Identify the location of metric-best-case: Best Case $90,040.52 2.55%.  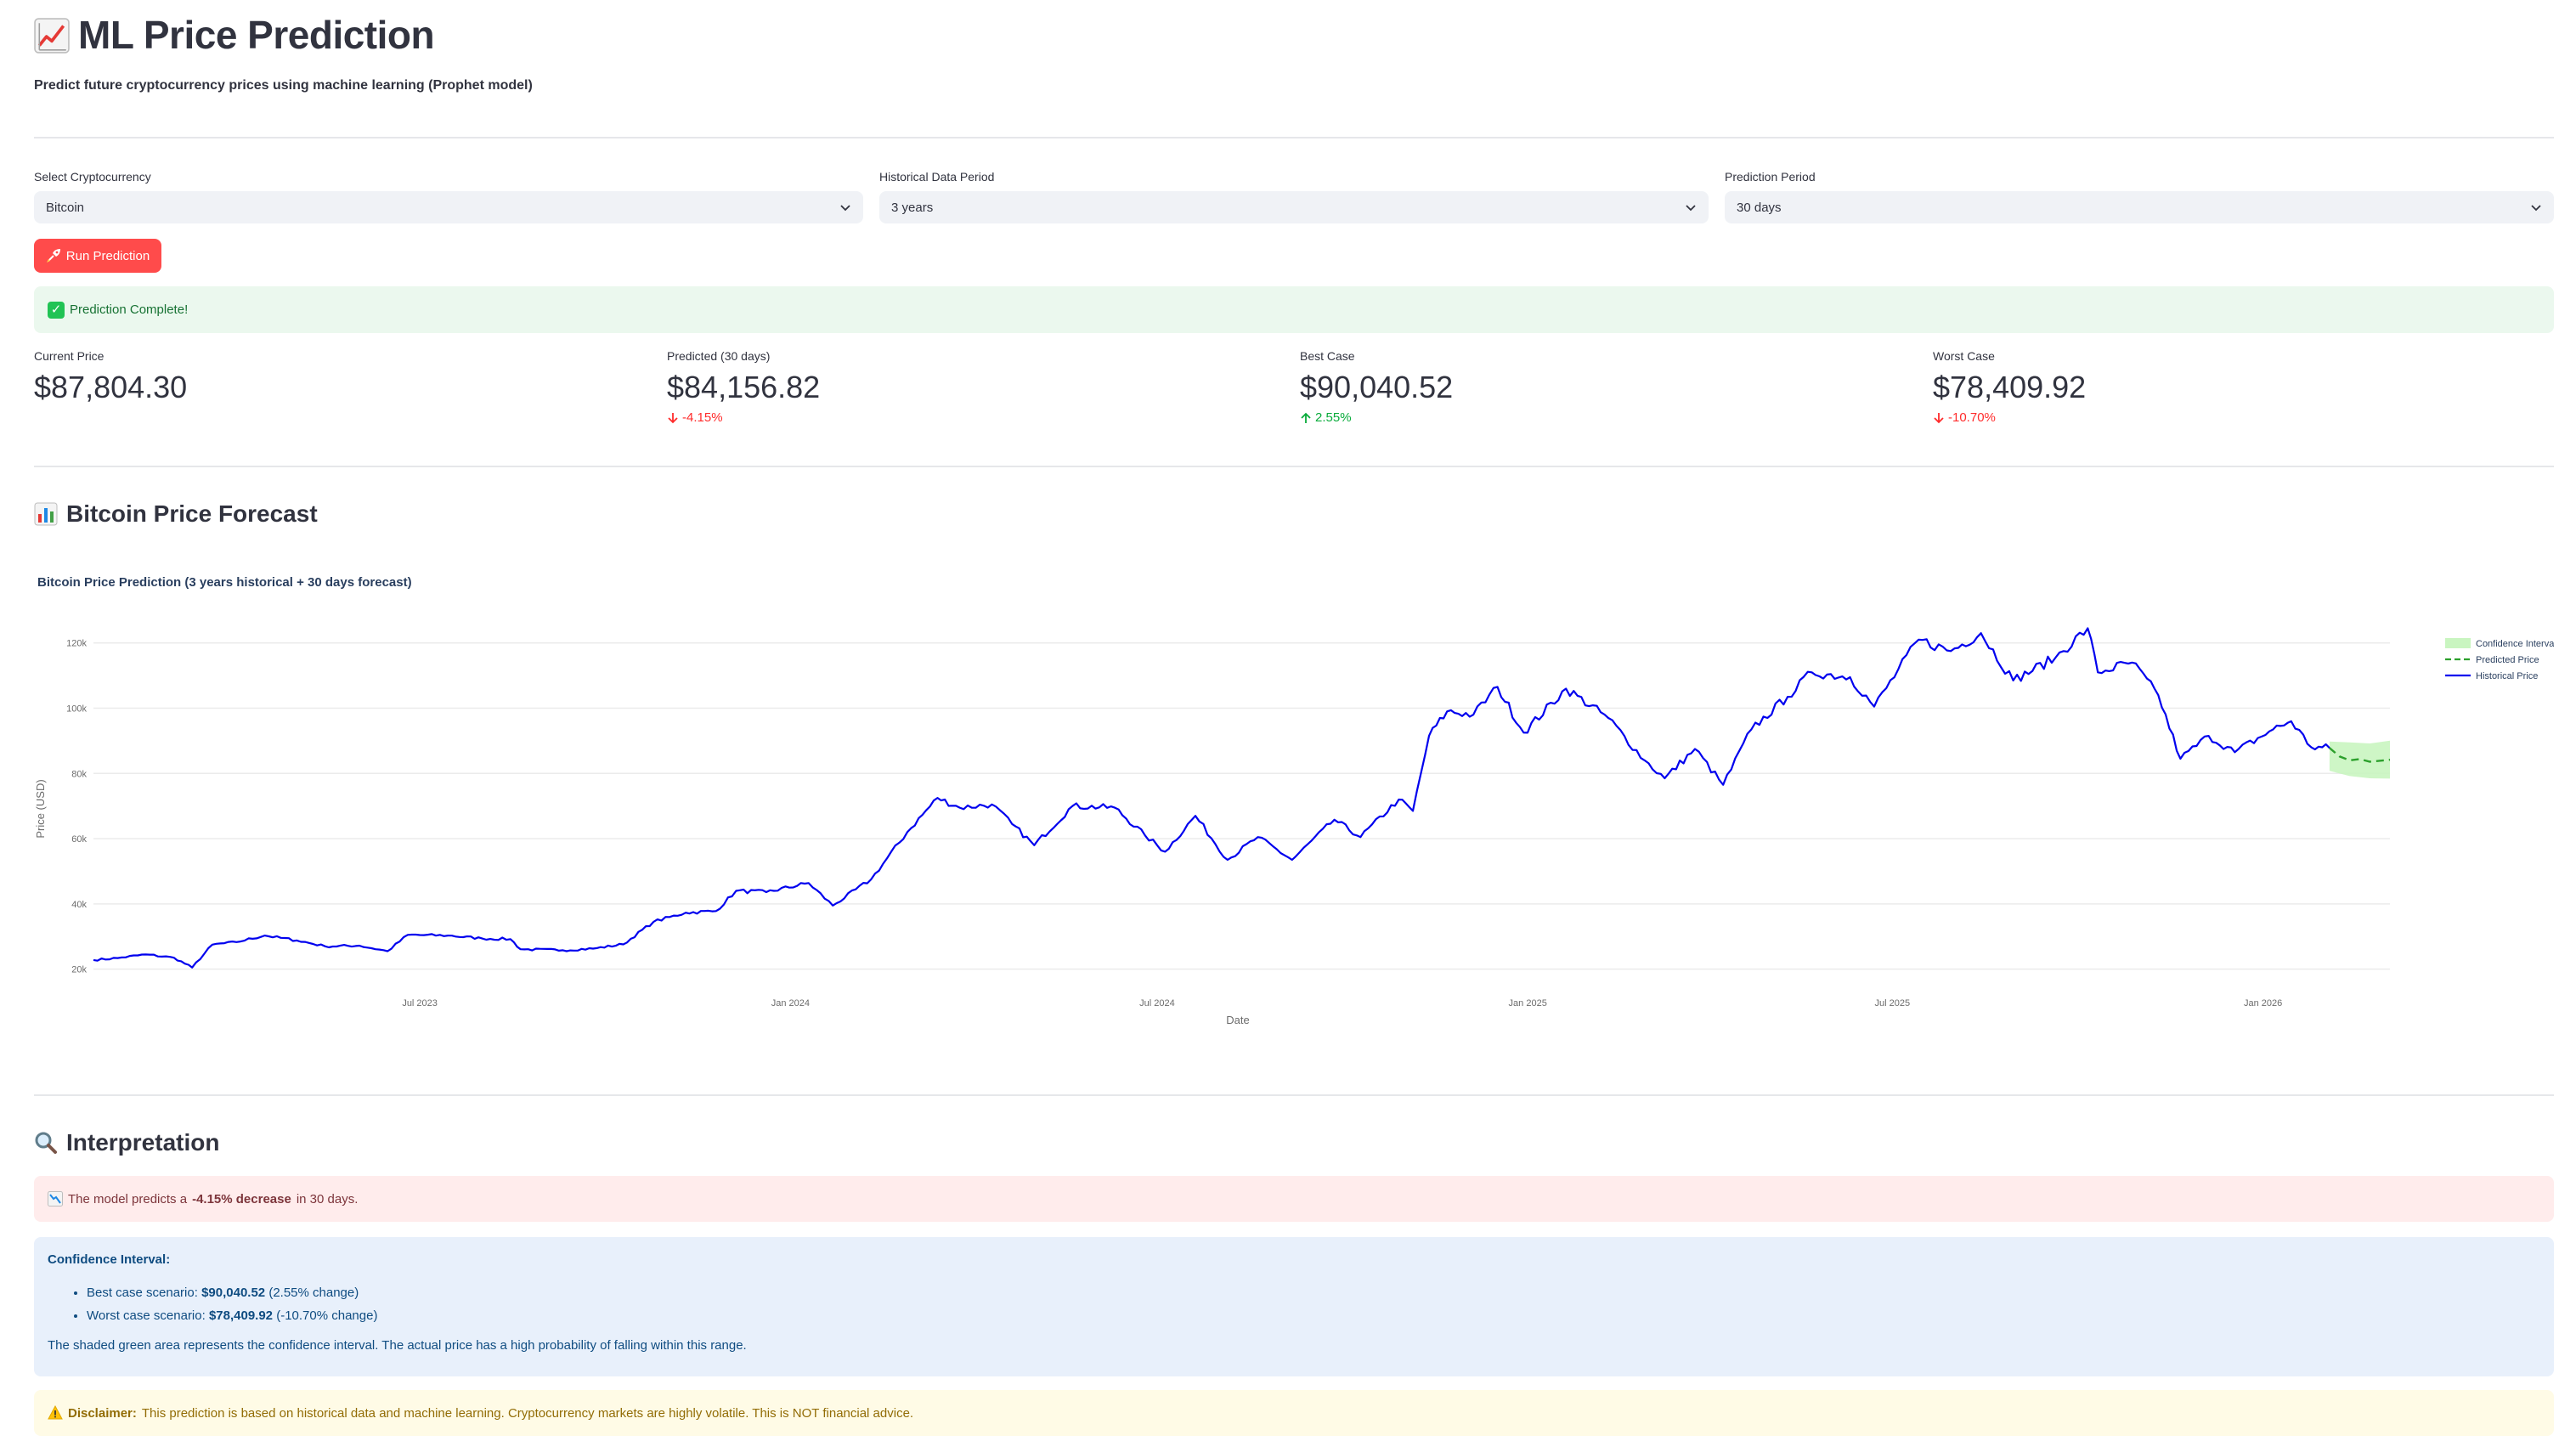
(1597, 387).